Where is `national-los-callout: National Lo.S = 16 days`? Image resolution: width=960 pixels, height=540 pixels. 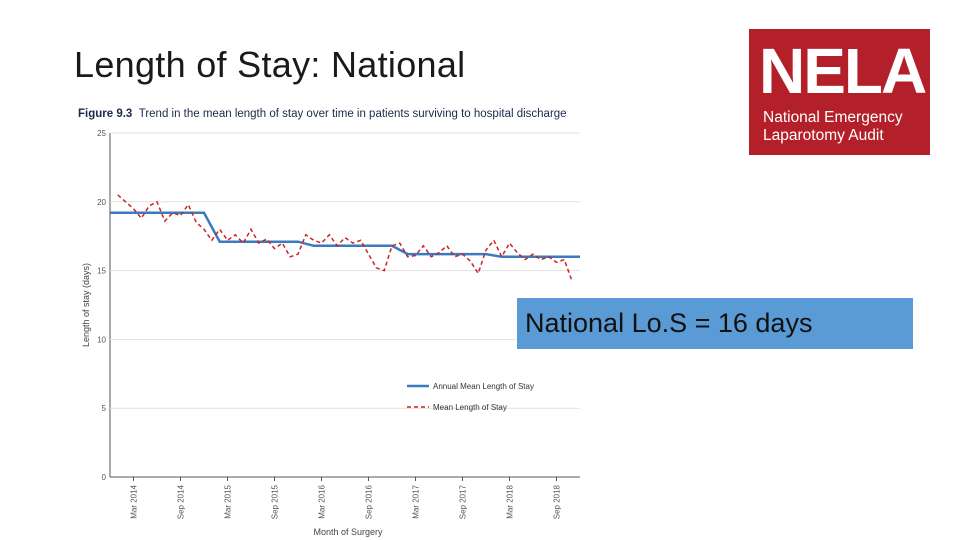
national-los-callout: National Lo.S = 16 days is located at coordinates (715, 323).